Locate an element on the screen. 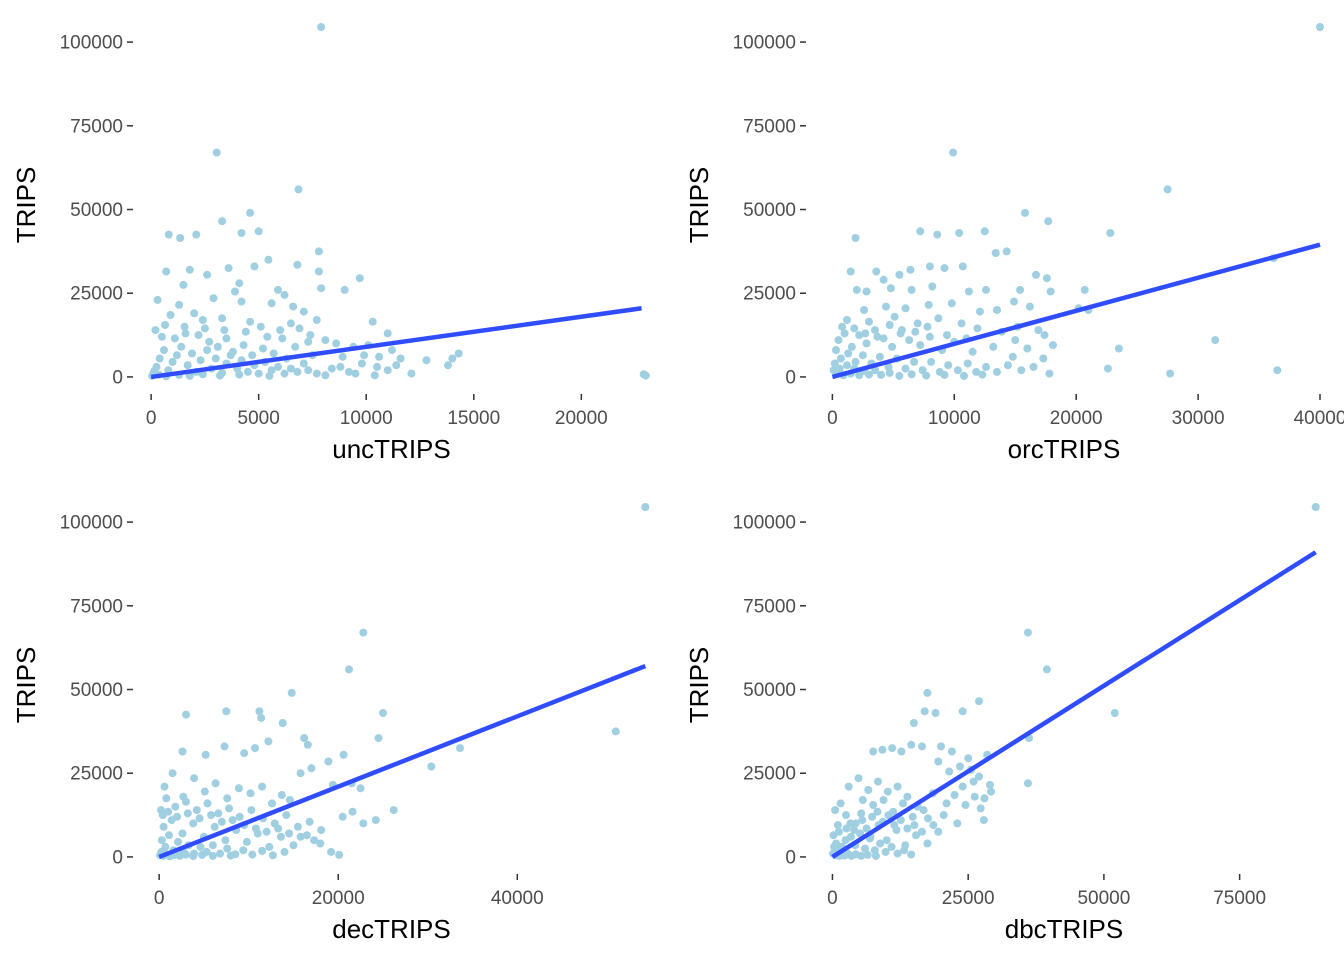  regression-line is located at coordinates (1074, 704).